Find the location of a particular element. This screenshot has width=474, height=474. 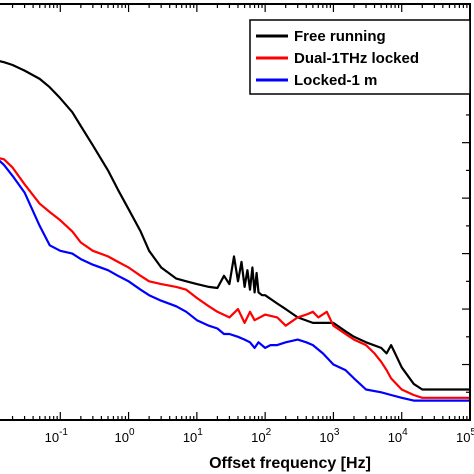

x-tick-label: 10⁰ is located at coordinates (125, 436).